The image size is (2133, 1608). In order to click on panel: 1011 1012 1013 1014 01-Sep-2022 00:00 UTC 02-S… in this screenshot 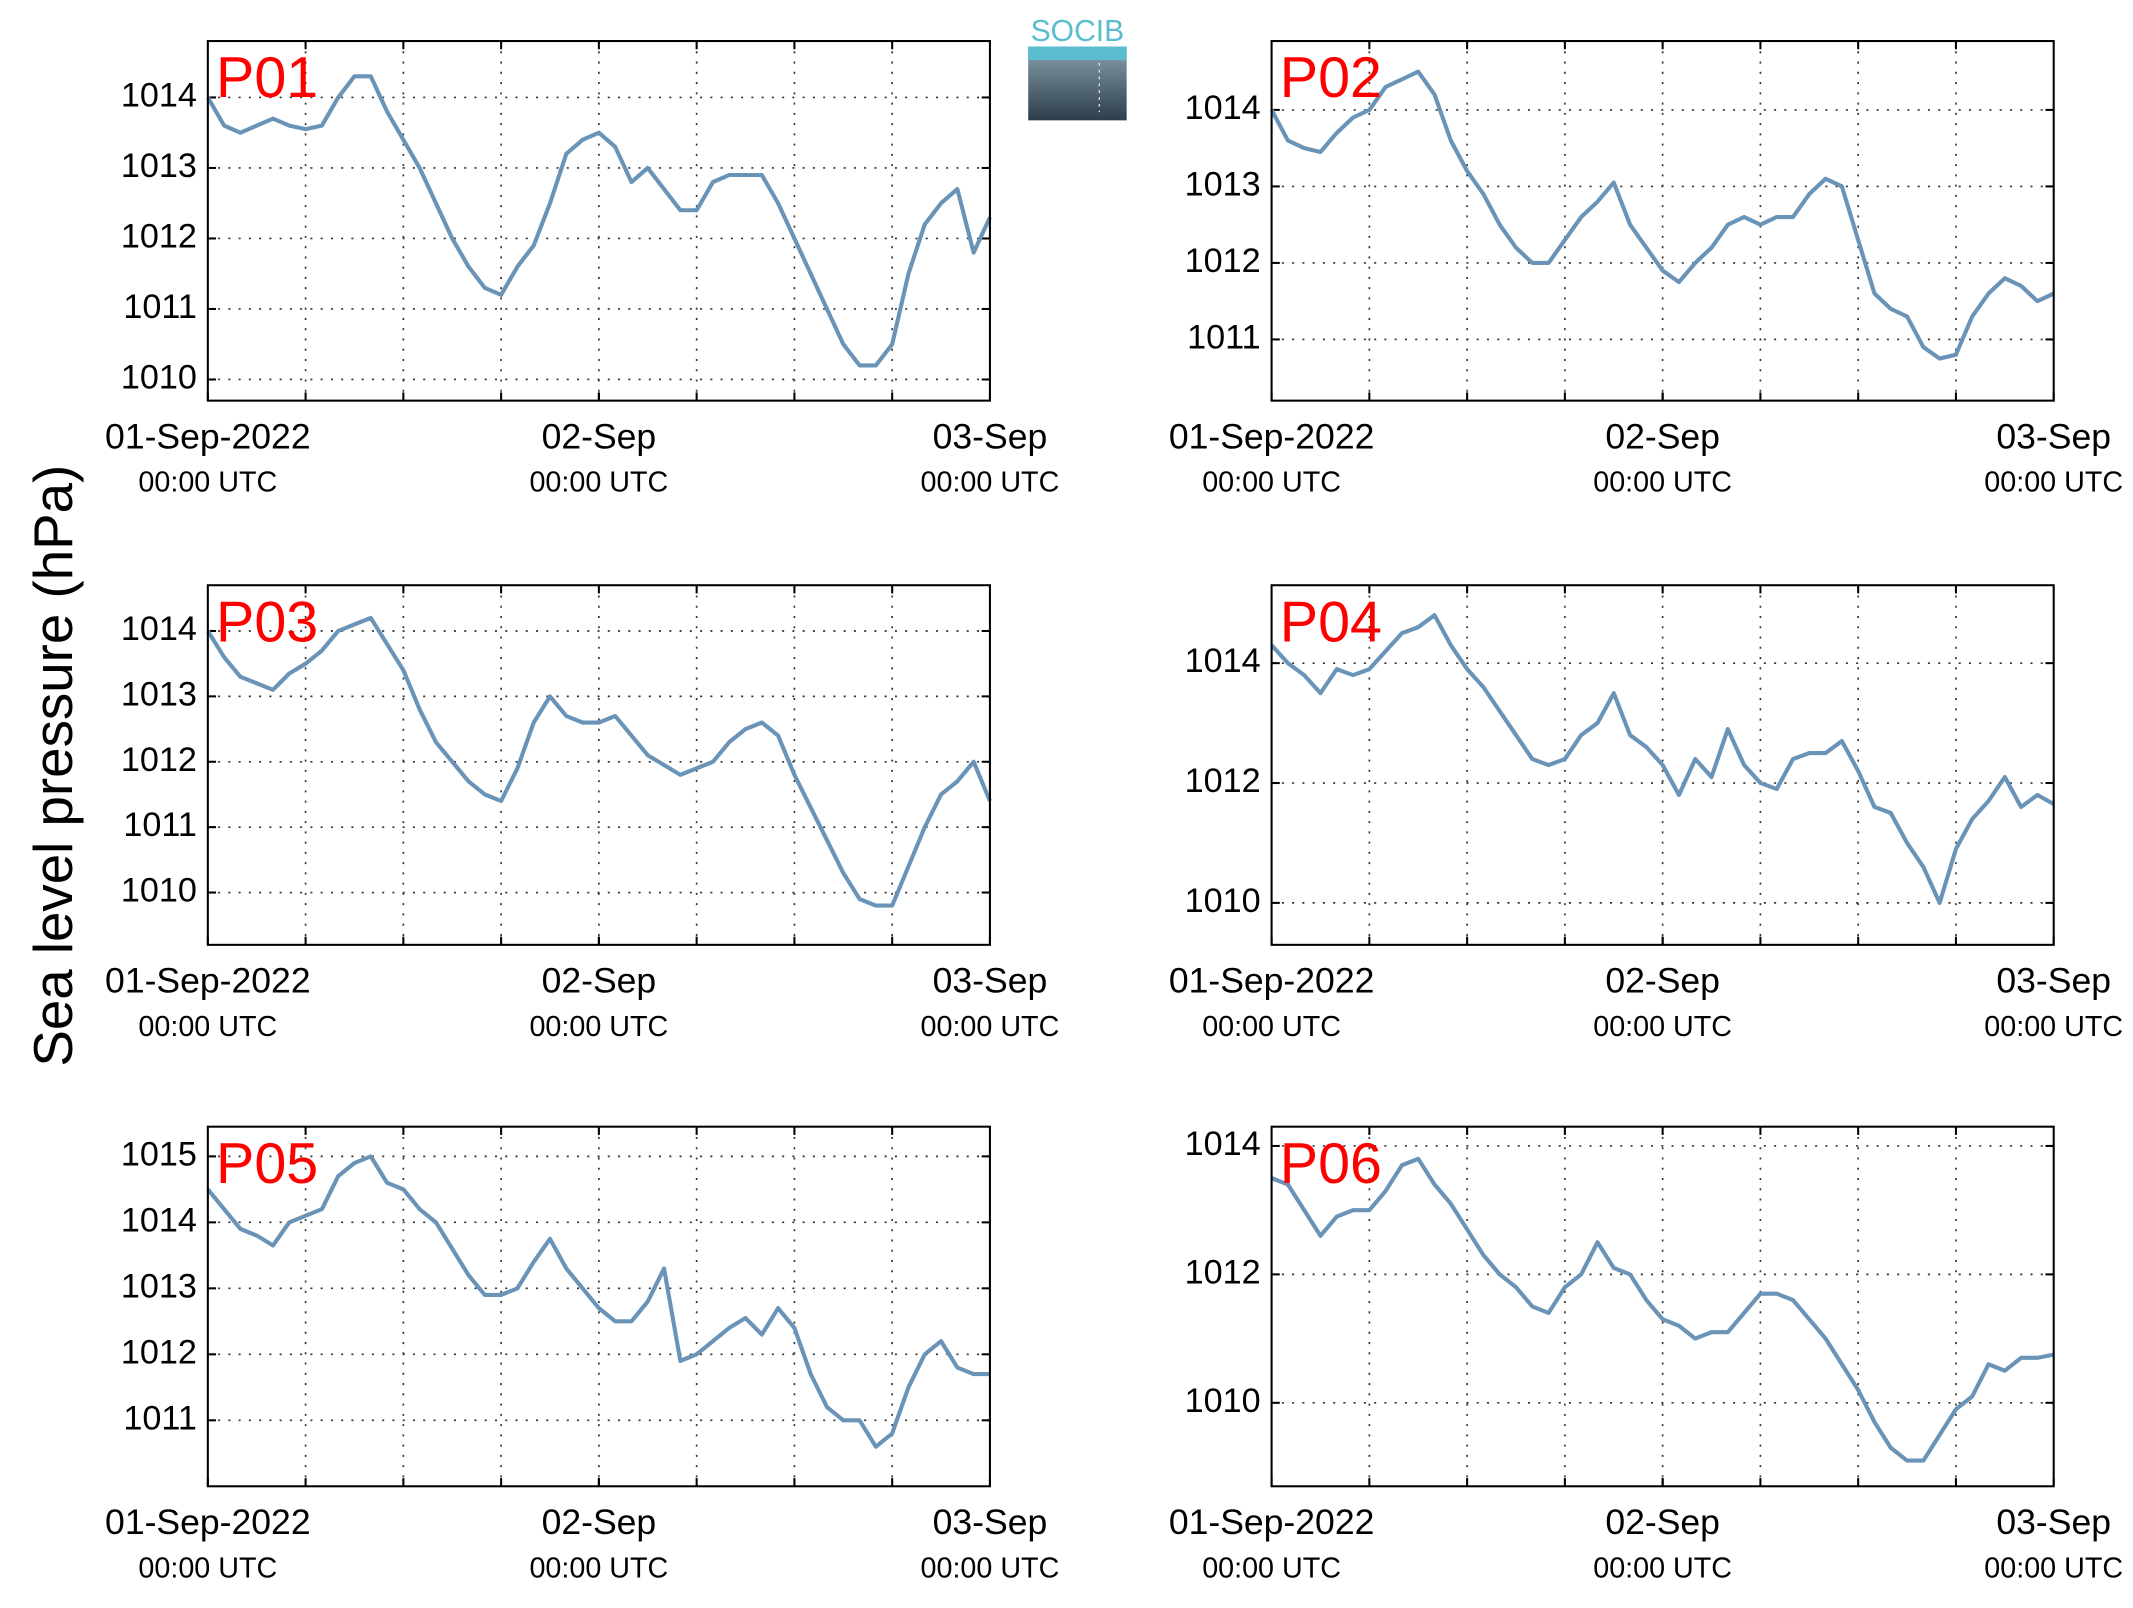, I will do `click(1646, 269)`.